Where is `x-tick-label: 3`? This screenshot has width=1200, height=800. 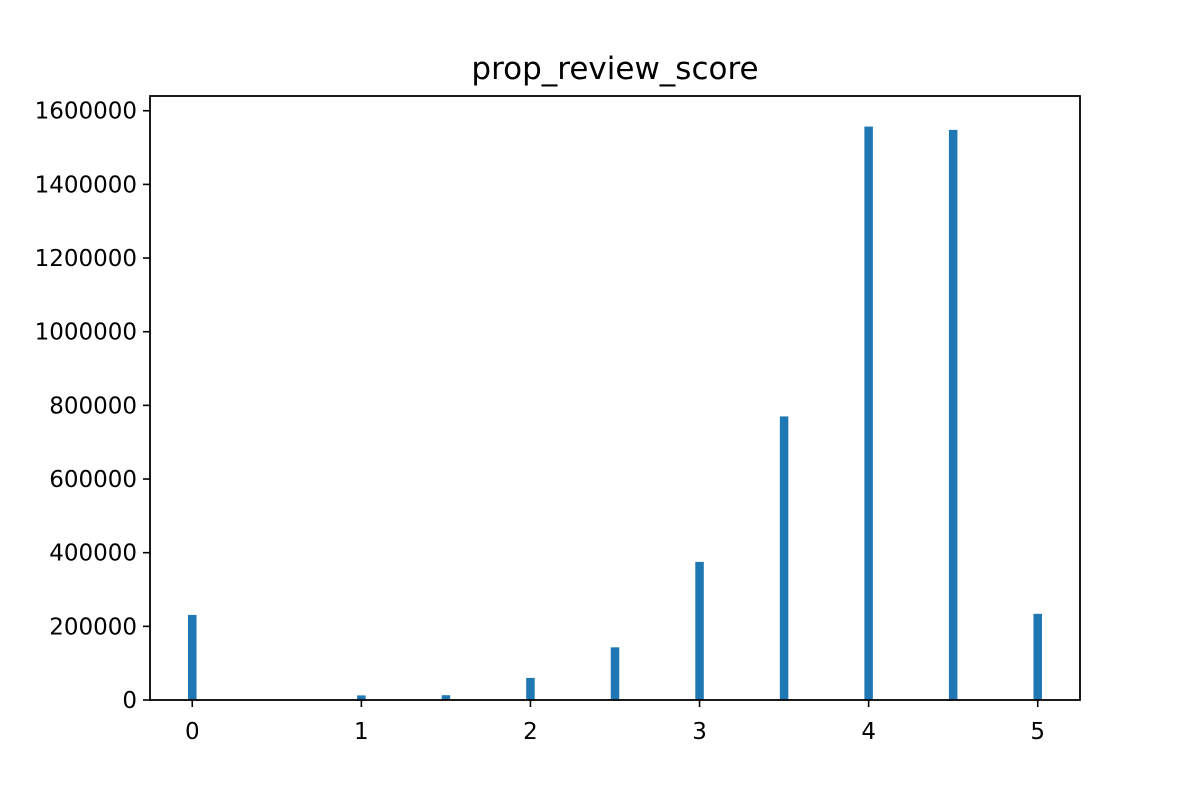 x-tick-label: 3 is located at coordinates (699, 732).